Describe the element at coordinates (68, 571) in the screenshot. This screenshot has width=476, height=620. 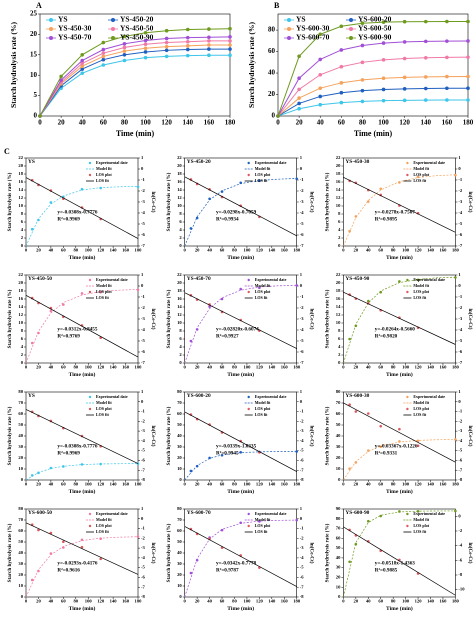
I see `annotation: R²=0.9616` at that location.